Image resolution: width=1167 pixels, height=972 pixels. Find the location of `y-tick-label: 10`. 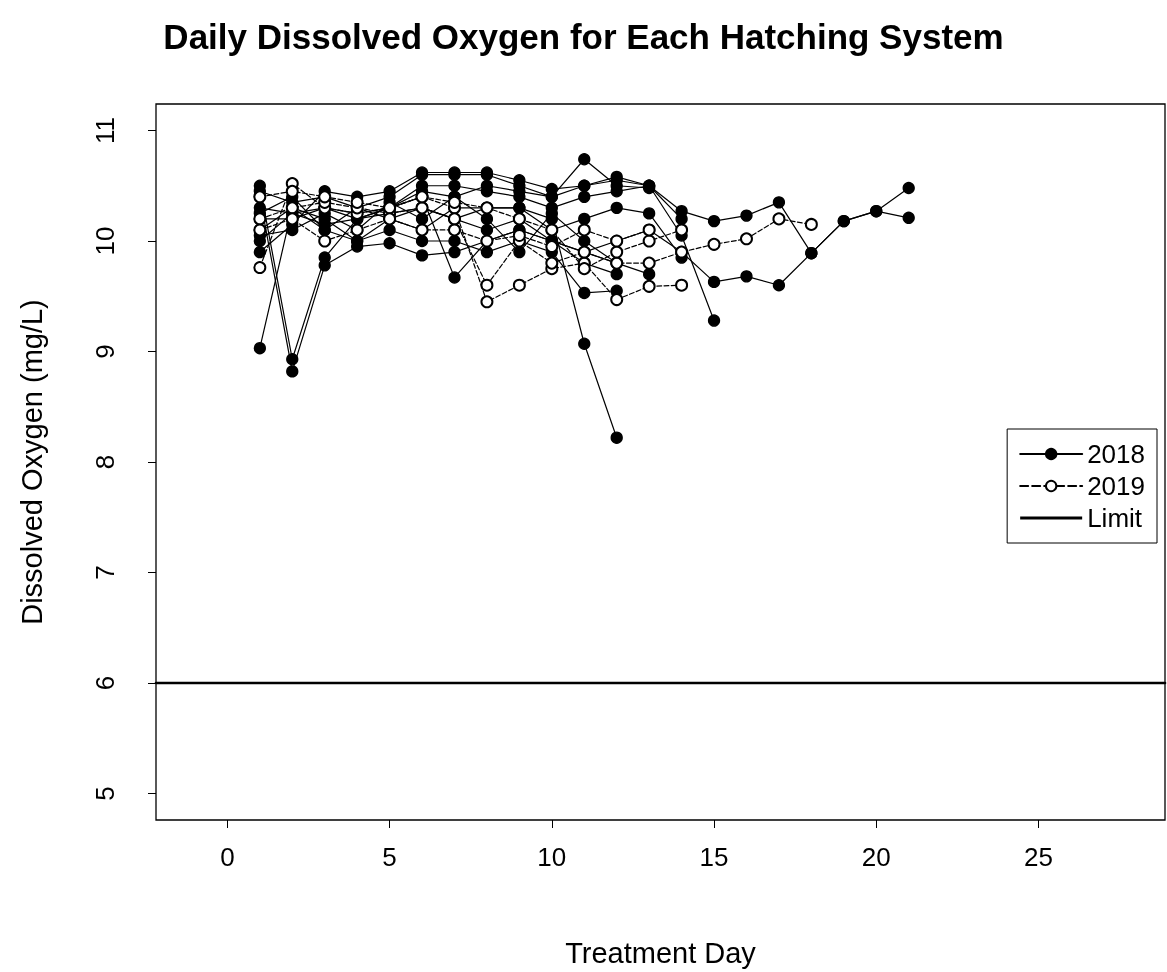

y-tick-label: 10 is located at coordinates (105, 241).